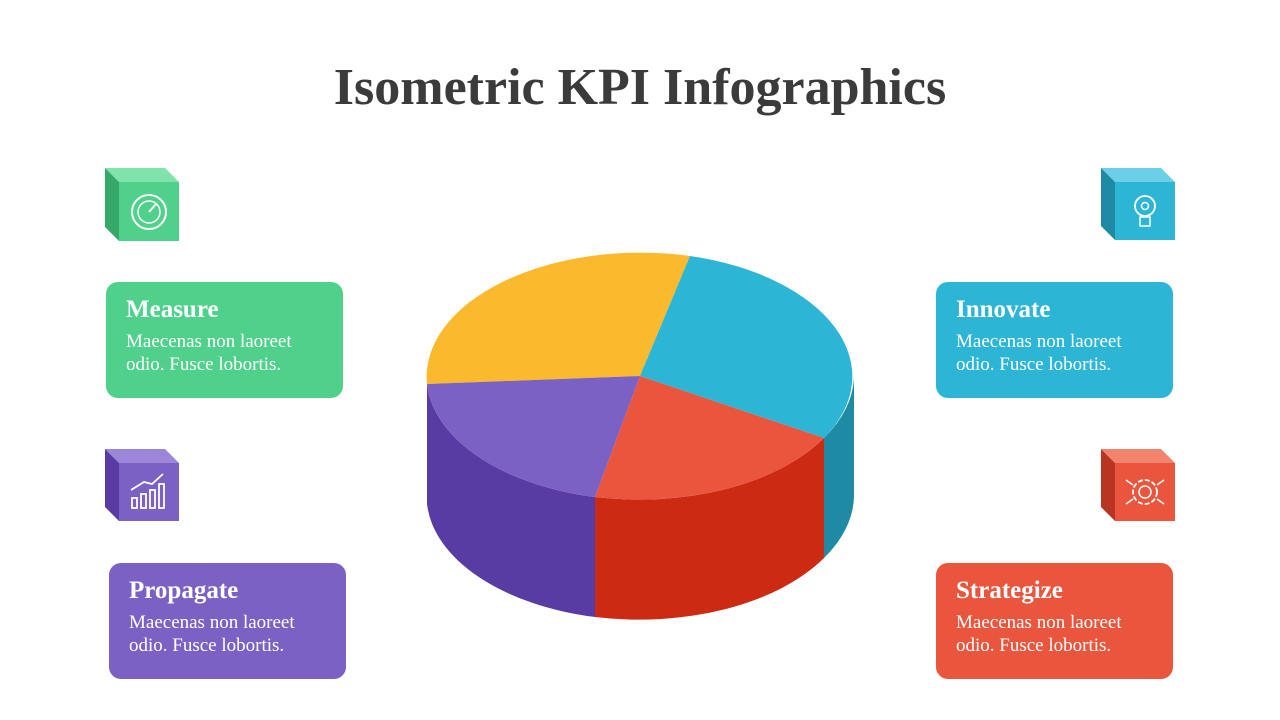 The width and height of the screenshot is (1280, 720). Describe the element at coordinates (184, 590) in the screenshot. I see `card-title: Propagate` at that location.